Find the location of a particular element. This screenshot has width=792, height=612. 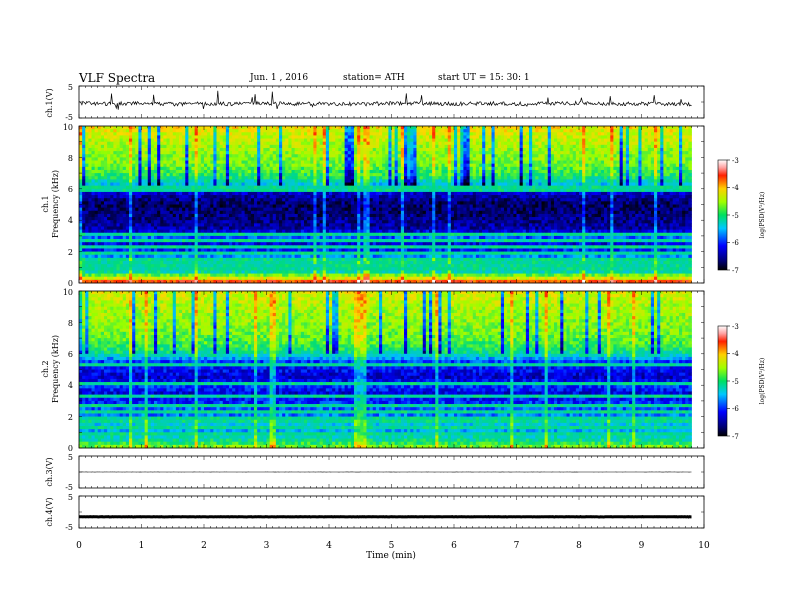

cb1-tick-minus7: -7 is located at coordinates (735, 271).